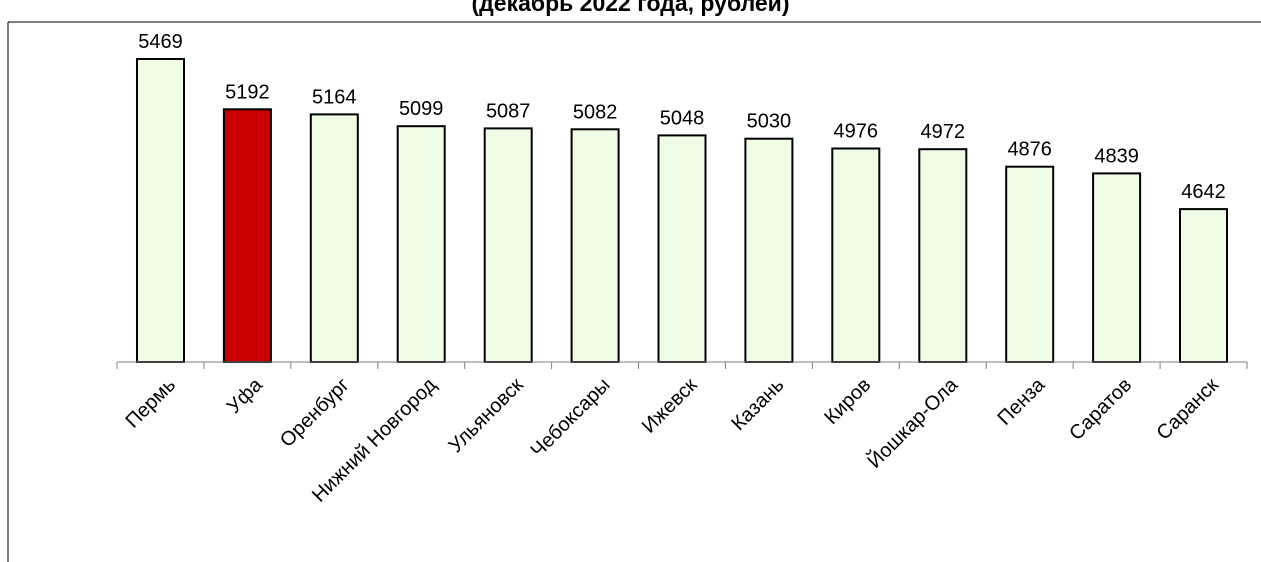 Image resolution: width=1261 pixels, height=562 pixels. Describe the element at coordinates (315, 413) in the screenshot. I see `category-label: Оренбург` at that location.